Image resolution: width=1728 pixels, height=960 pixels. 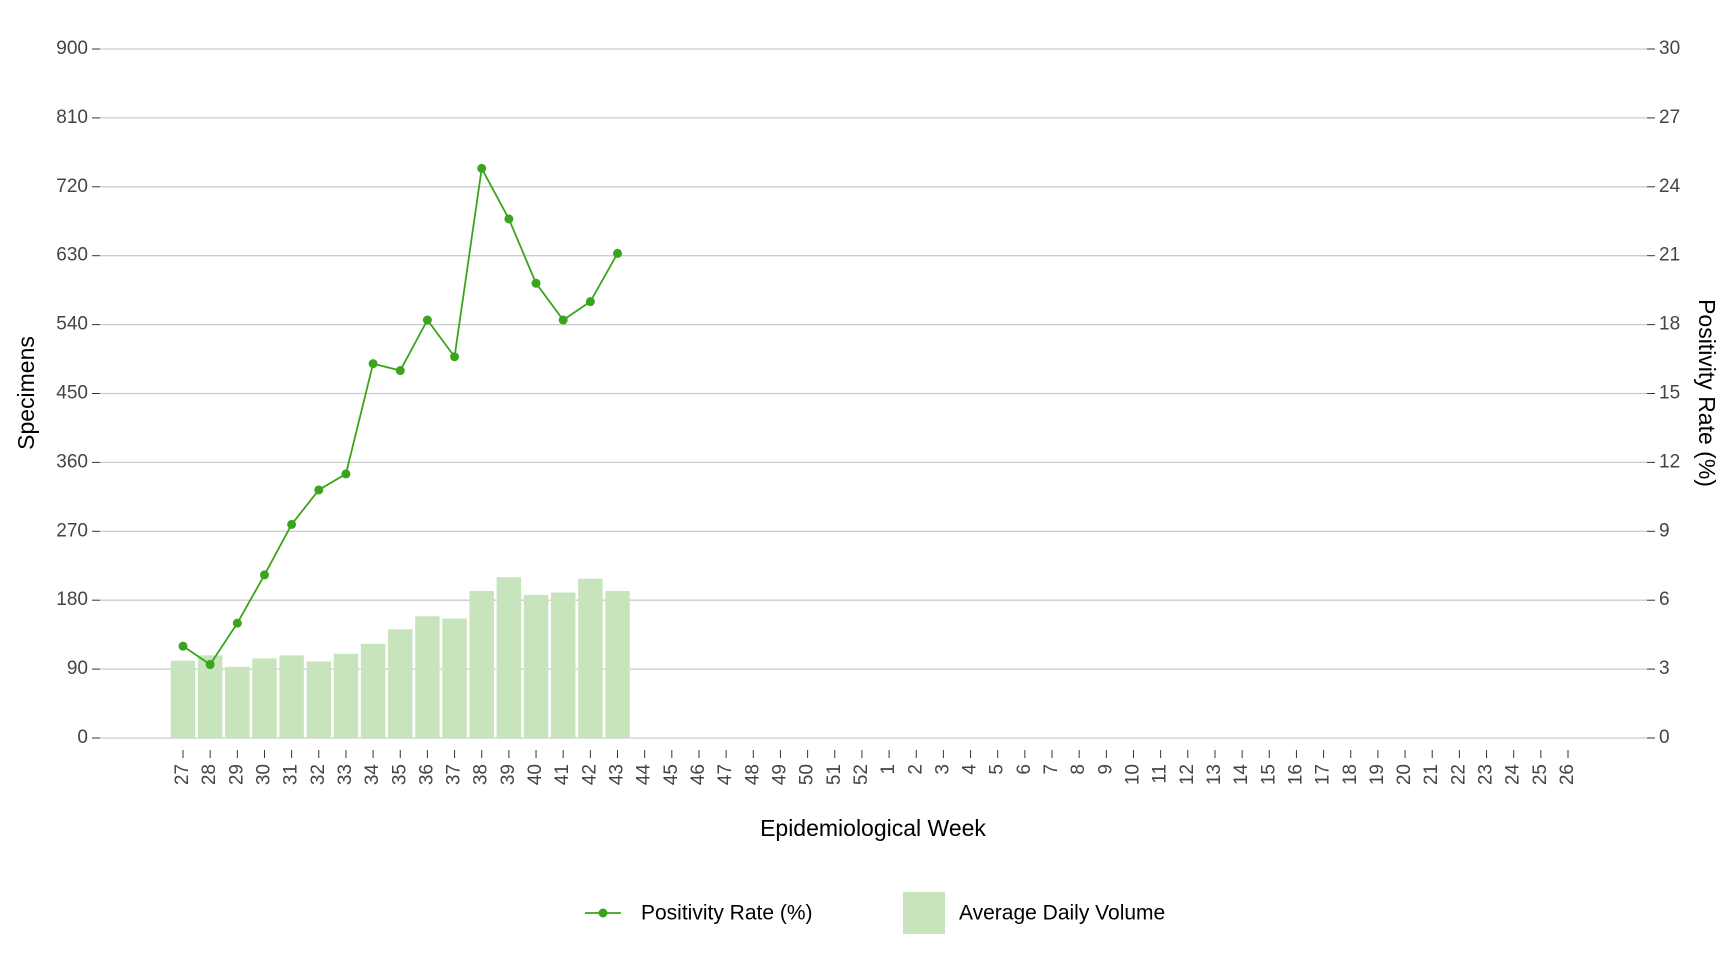 What do you see at coordinates (752, 774) in the screenshot?
I see `x-tick-label: 48` at bounding box center [752, 774].